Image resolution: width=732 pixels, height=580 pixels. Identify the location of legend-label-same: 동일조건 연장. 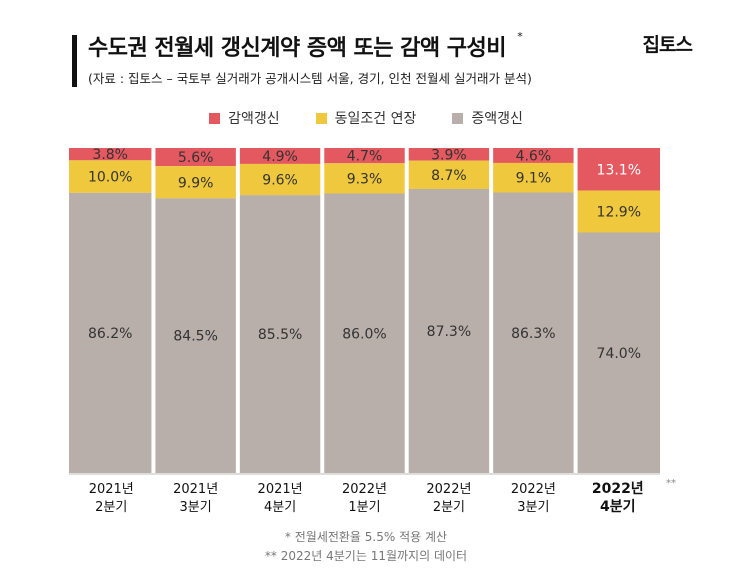
(375, 119).